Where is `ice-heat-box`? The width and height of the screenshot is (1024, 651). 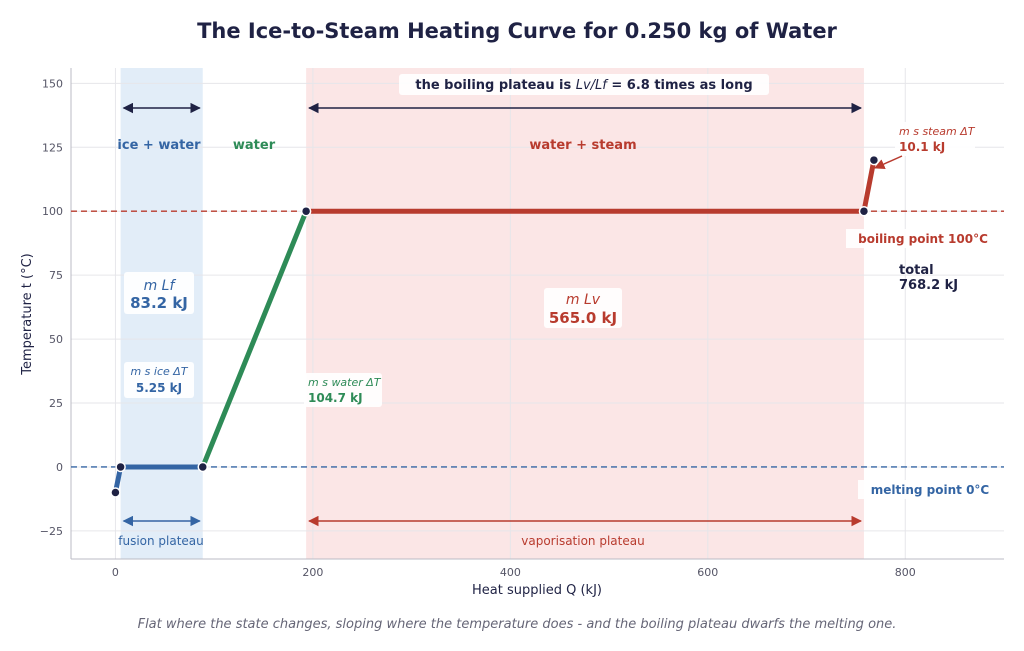 ice-heat-box is located at coordinates (159, 380).